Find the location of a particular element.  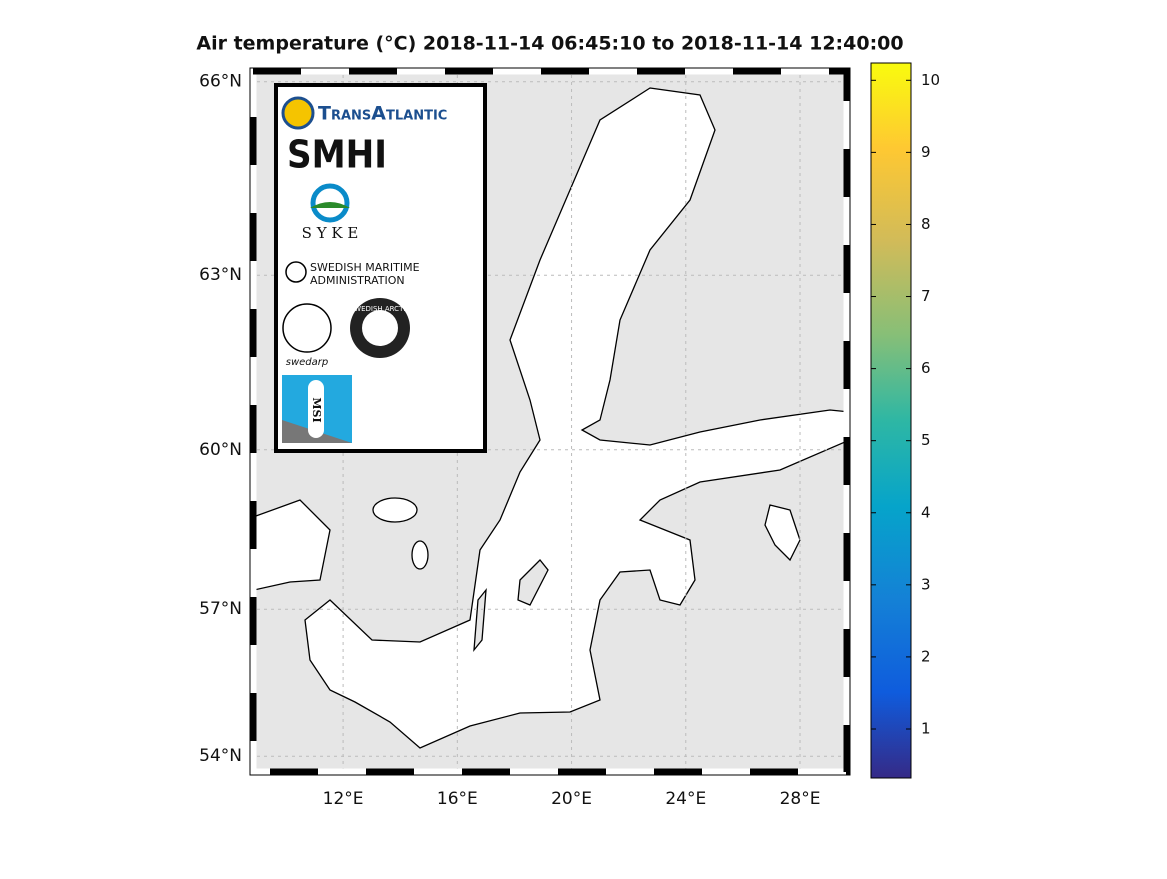

logo-text: SWEDISH ARCTIC is located at coordinates (380, 309).